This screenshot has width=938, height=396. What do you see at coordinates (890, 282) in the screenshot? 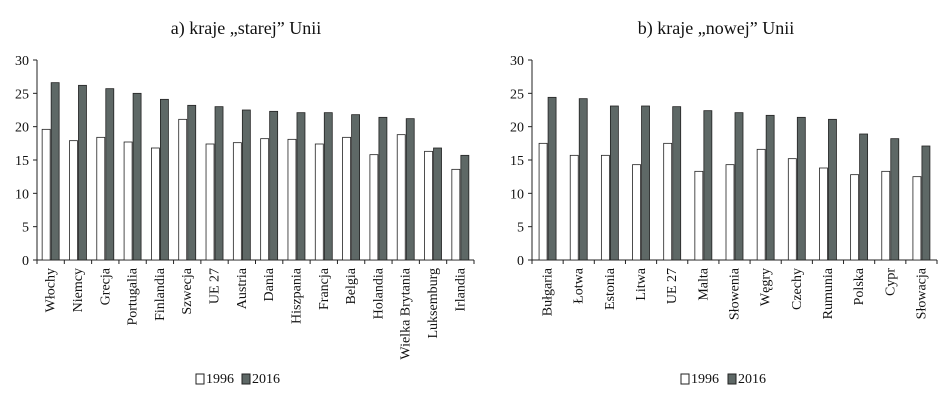
I see `x-tick-label: Cypr` at bounding box center [890, 282].